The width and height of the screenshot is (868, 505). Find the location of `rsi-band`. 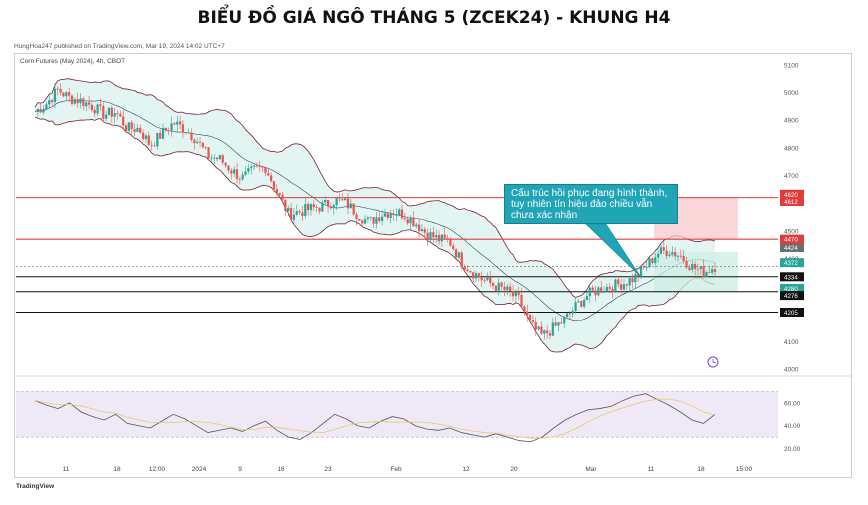

rsi-band is located at coordinates (397, 414).